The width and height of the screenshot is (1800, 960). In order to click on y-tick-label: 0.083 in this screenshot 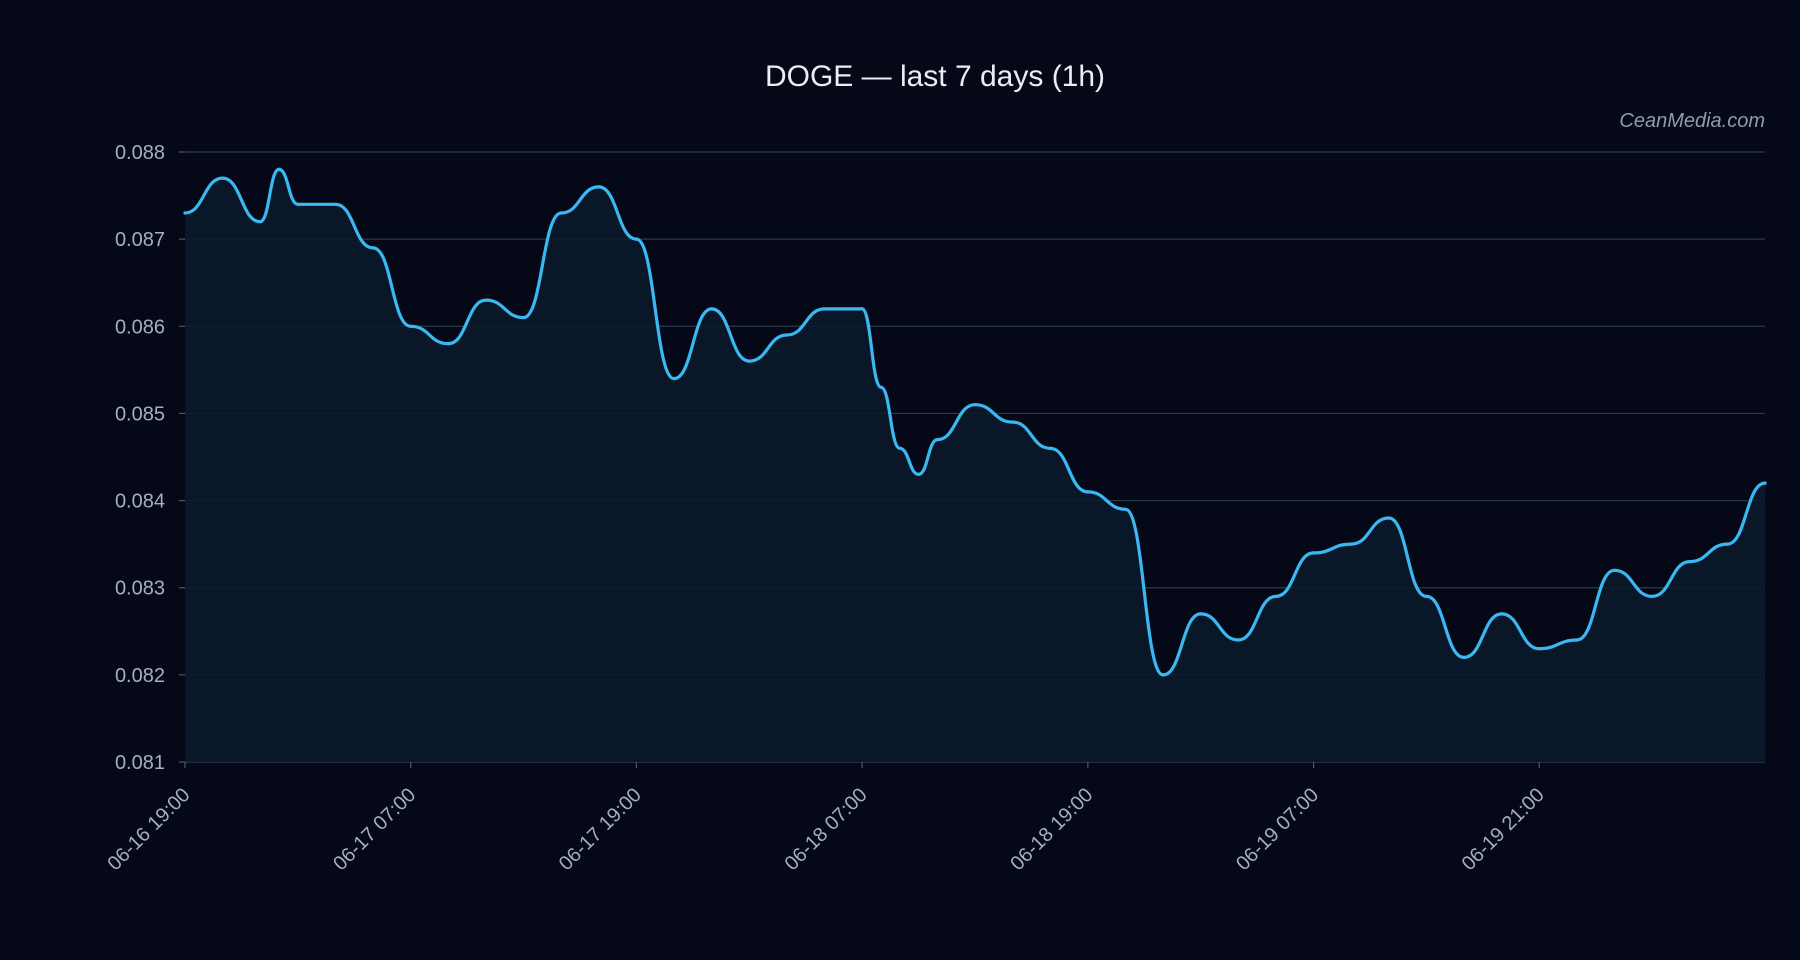, I will do `click(140, 589)`.